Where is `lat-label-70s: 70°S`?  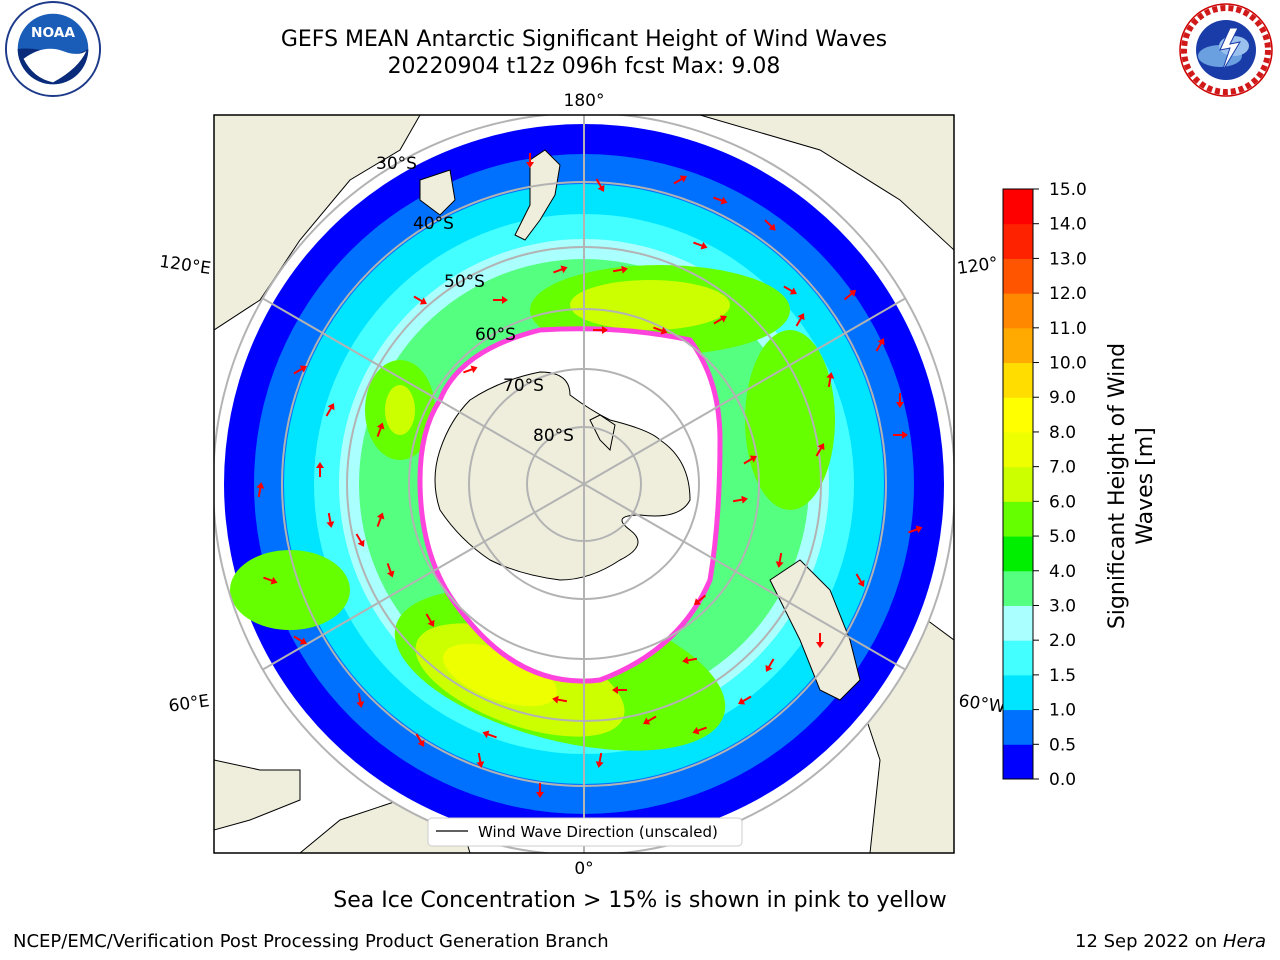 lat-label-70s: 70°S is located at coordinates (523, 386).